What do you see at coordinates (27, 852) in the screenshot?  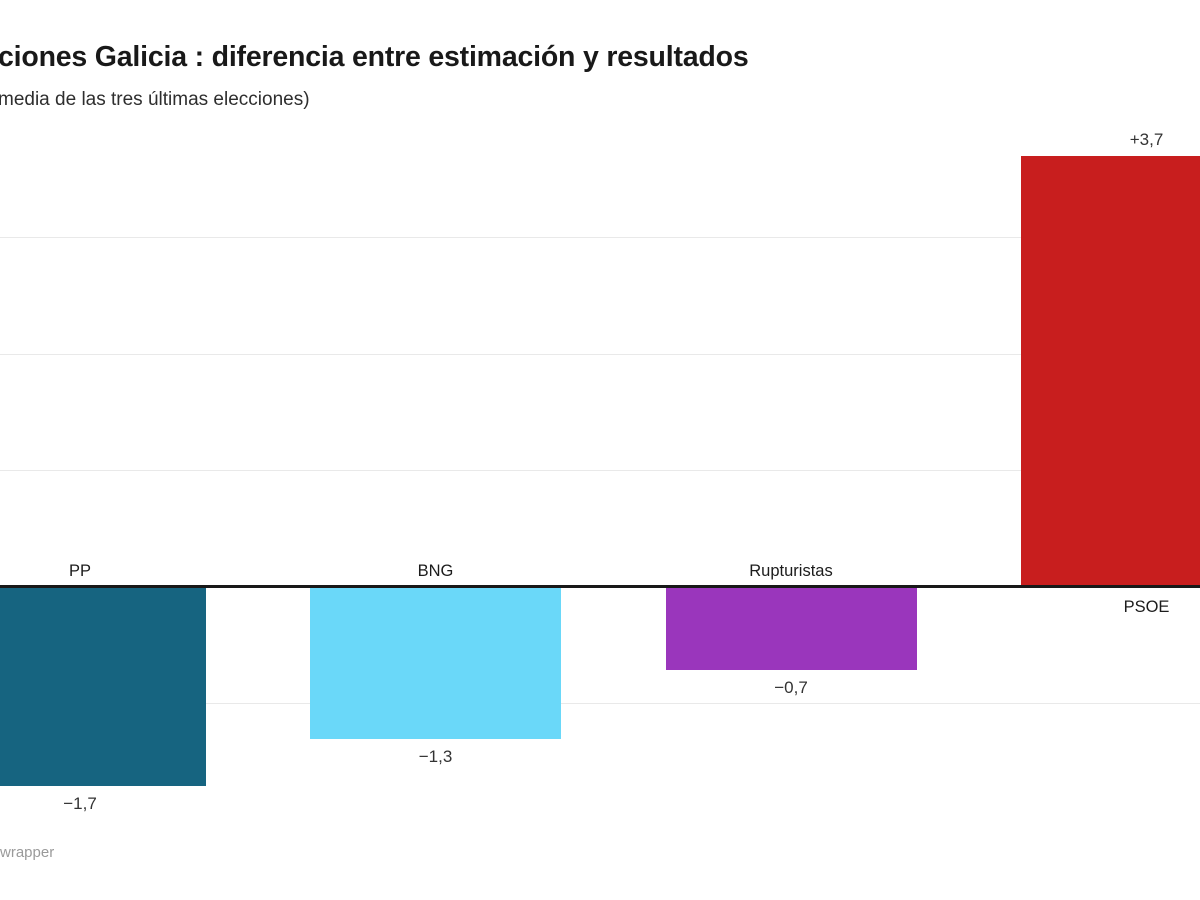 I see `datawrapper-attribution-link: wrapper` at bounding box center [27, 852].